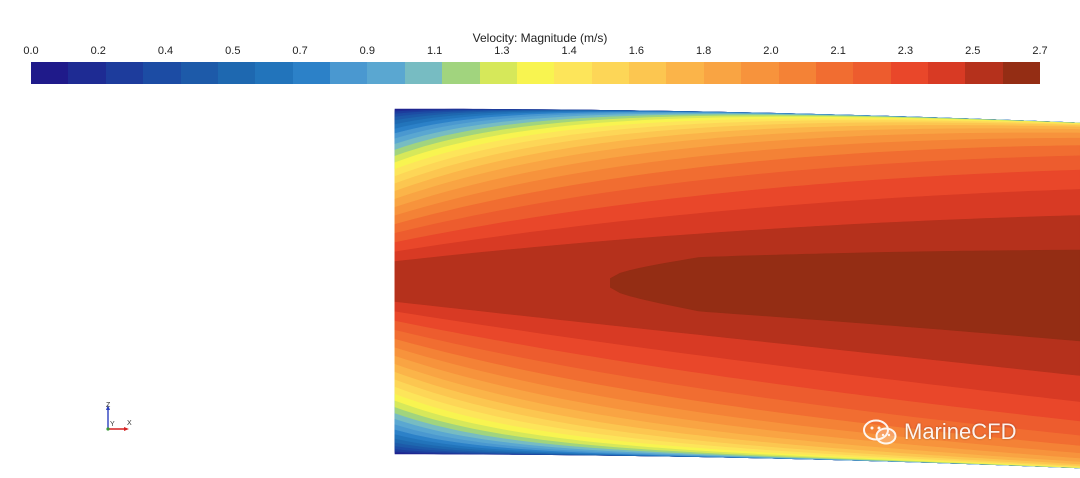 This screenshot has width=1080, height=478. Describe the element at coordinates (845, 295) in the screenshot. I see `contour-band` at that location.